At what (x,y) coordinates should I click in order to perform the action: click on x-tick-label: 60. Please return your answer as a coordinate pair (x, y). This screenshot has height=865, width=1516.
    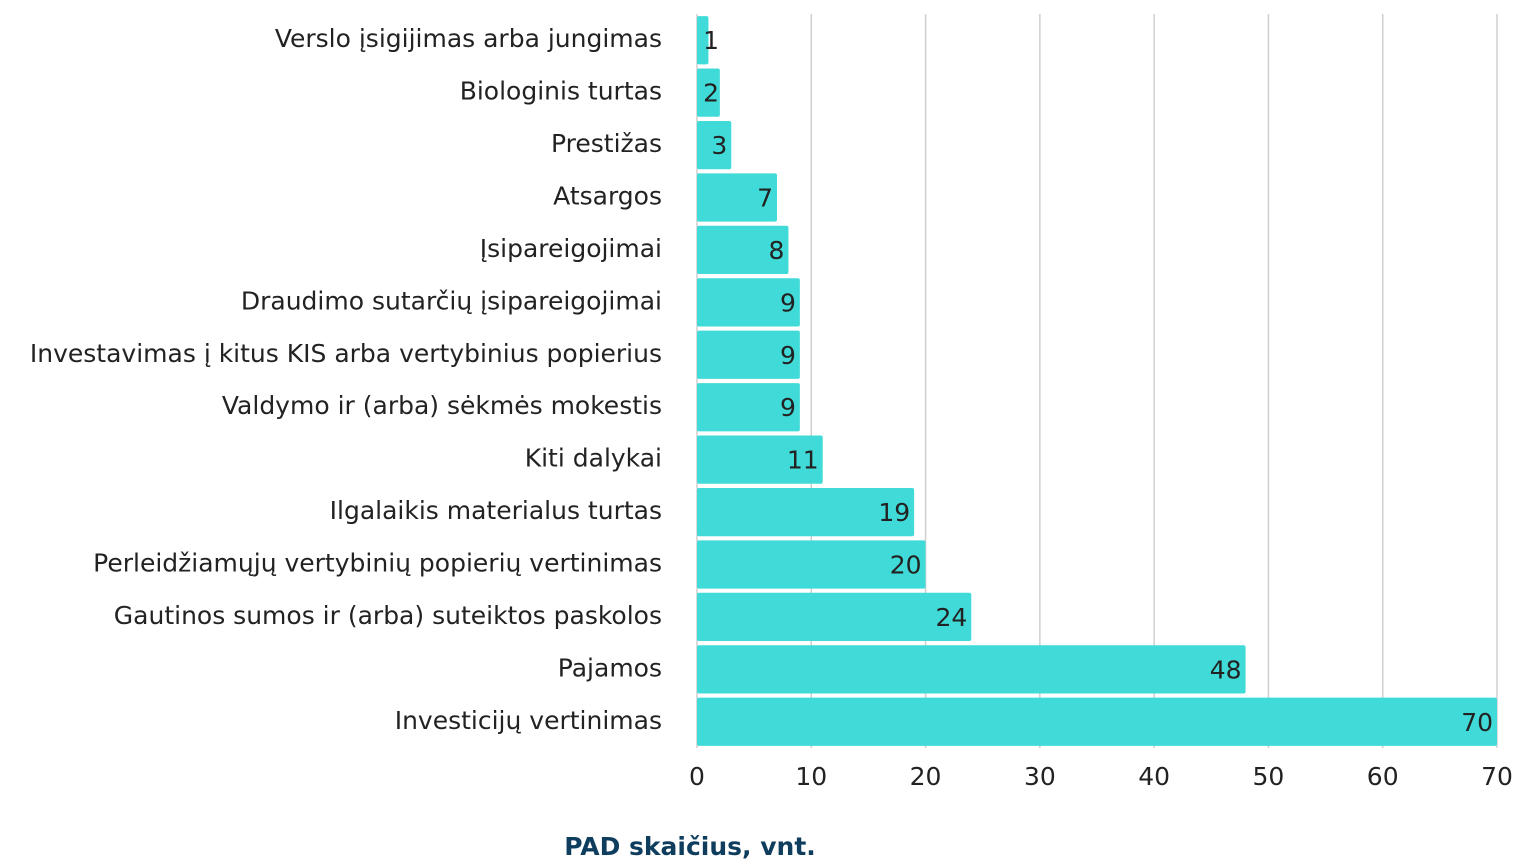
    Looking at the image, I should click on (1383, 776).